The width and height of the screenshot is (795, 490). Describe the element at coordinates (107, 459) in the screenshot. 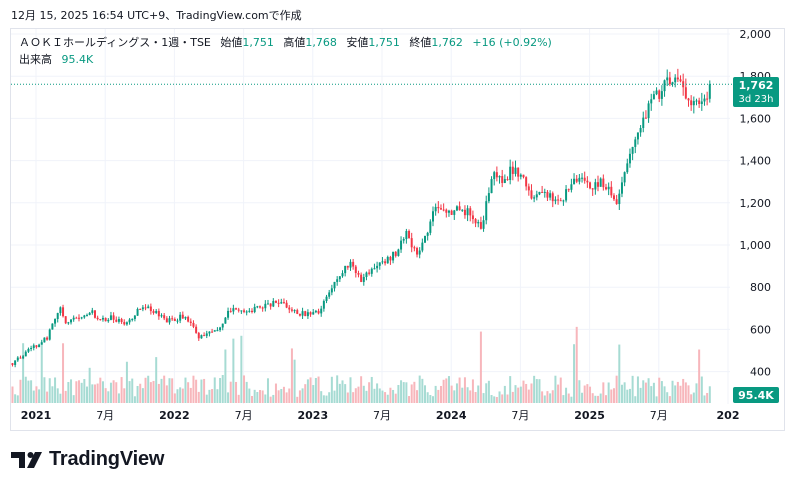

I see `tradingview-brand: TradingView` at that location.